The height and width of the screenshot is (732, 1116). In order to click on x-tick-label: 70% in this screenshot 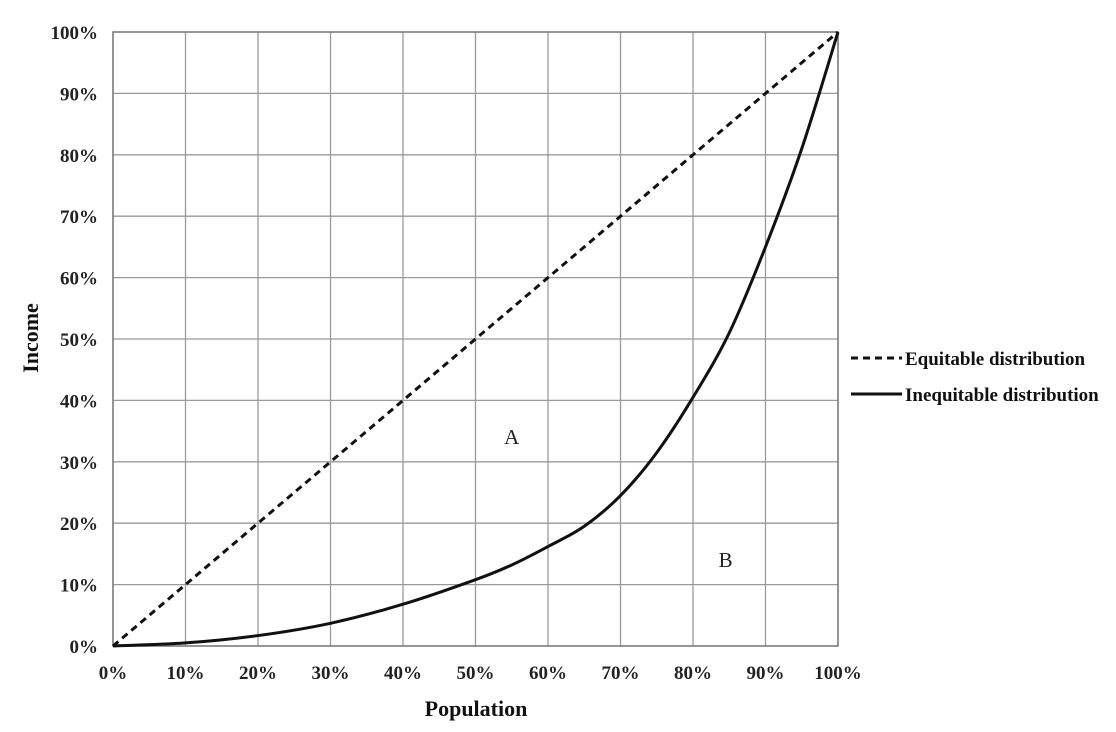, I will do `click(621, 673)`.